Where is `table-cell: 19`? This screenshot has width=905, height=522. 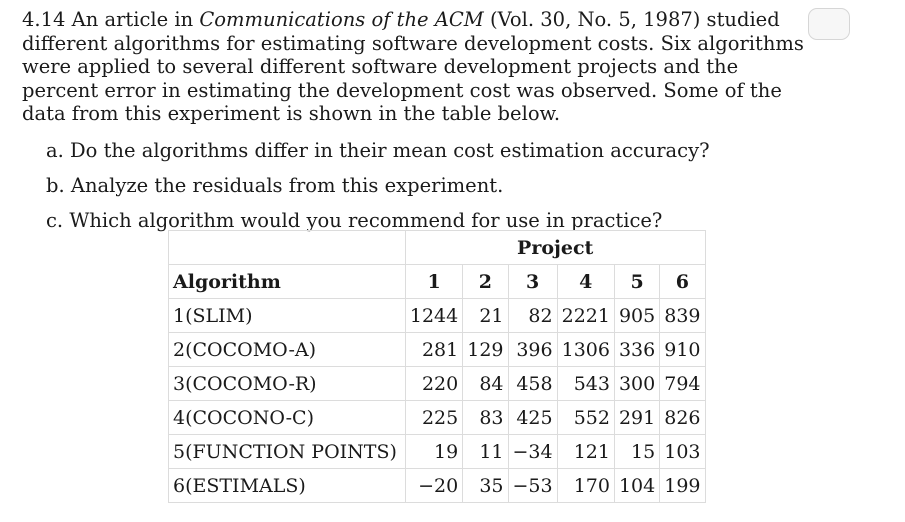
table-cell: 19 is located at coordinates (434, 451).